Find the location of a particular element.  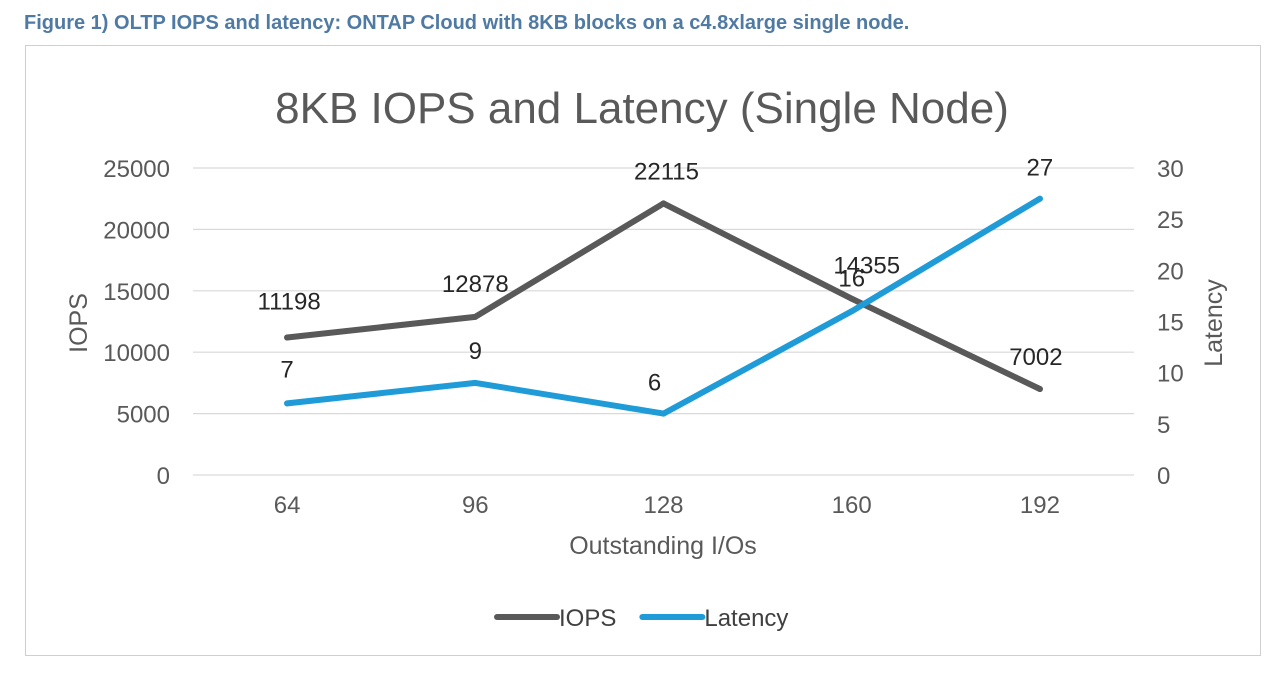

y2-tick-label: 15 is located at coordinates (1170, 323).